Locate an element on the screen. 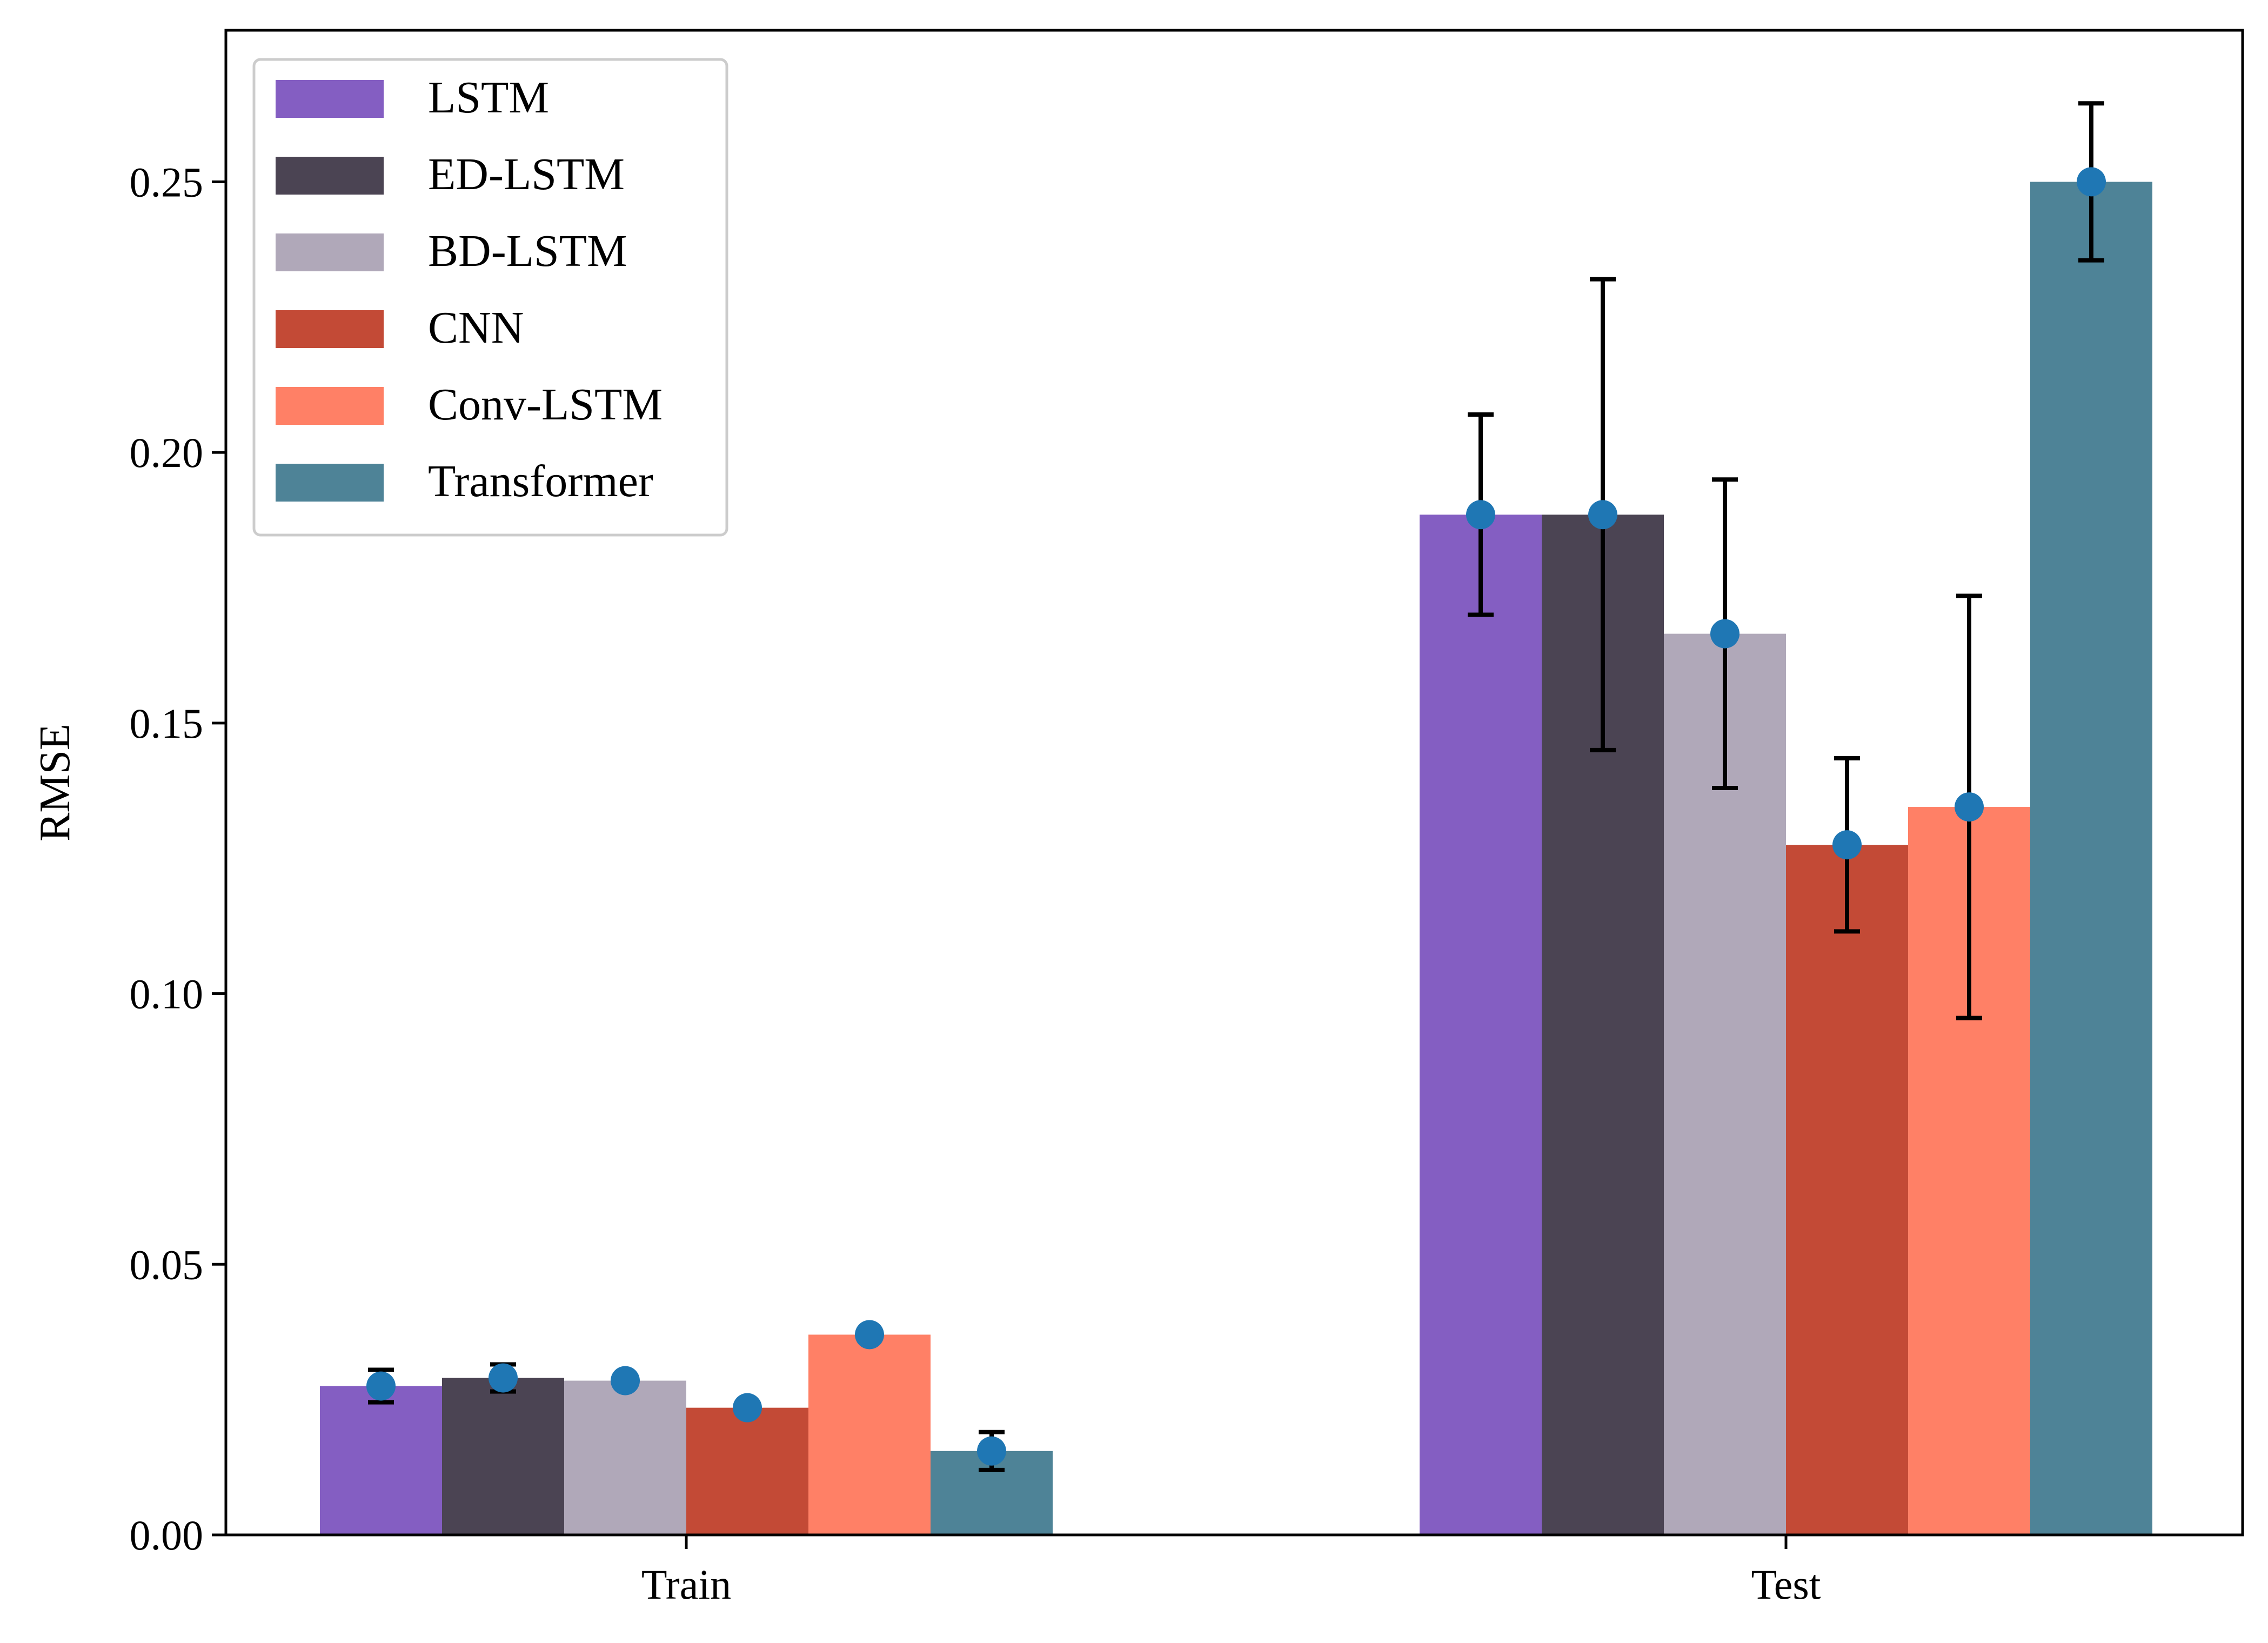 This screenshot has width=2268, height=1643. point-conv-lstm-test is located at coordinates (1969, 807).